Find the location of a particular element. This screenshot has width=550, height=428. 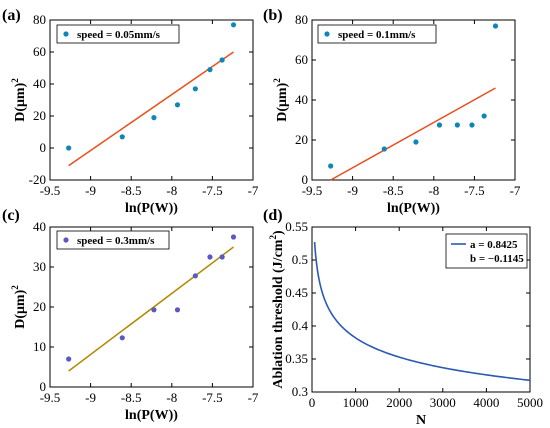

y-axis-title: Ablation threshold (J/cm2) is located at coordinates (277, 309).